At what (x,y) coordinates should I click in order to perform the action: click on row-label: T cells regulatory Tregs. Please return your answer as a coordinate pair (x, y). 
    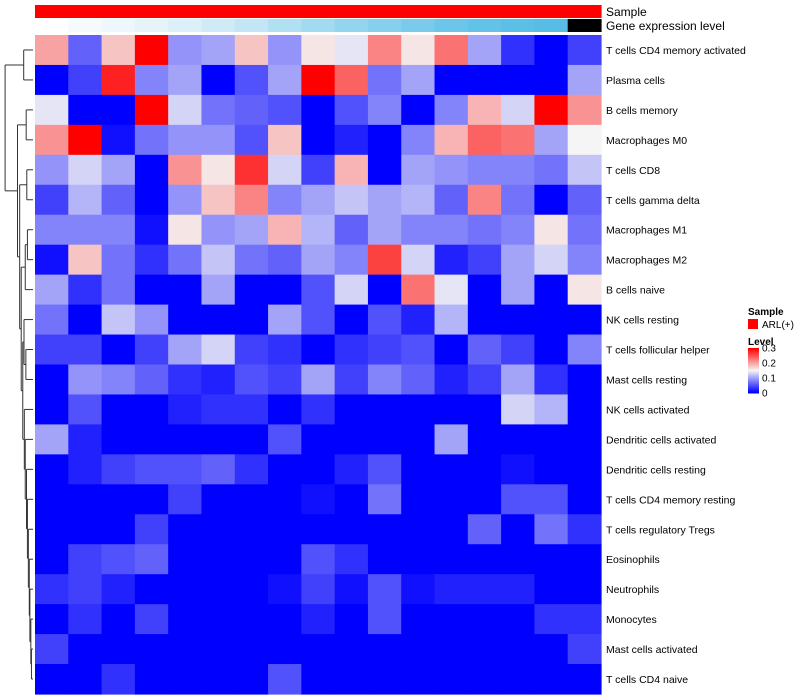
    Looking at the image, I should click on (660, 530).